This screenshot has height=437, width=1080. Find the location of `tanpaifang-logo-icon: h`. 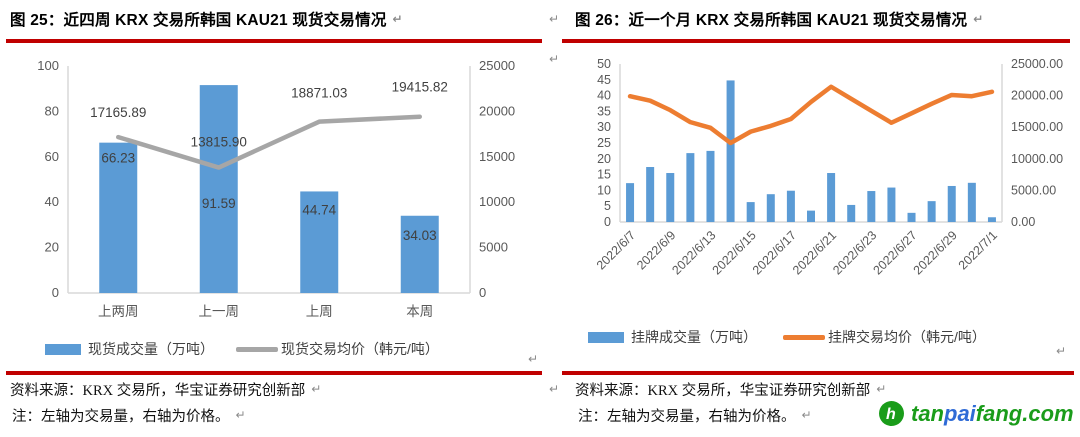

tanpaifang-logo-icon: h is located at coordinates (891, 413).